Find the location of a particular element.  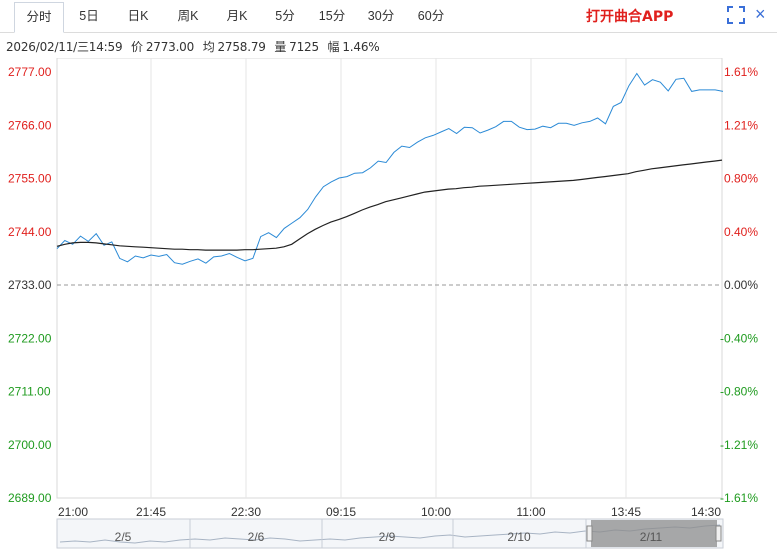

y-tick-right: 0.80% is located at coordinates (741, 179).